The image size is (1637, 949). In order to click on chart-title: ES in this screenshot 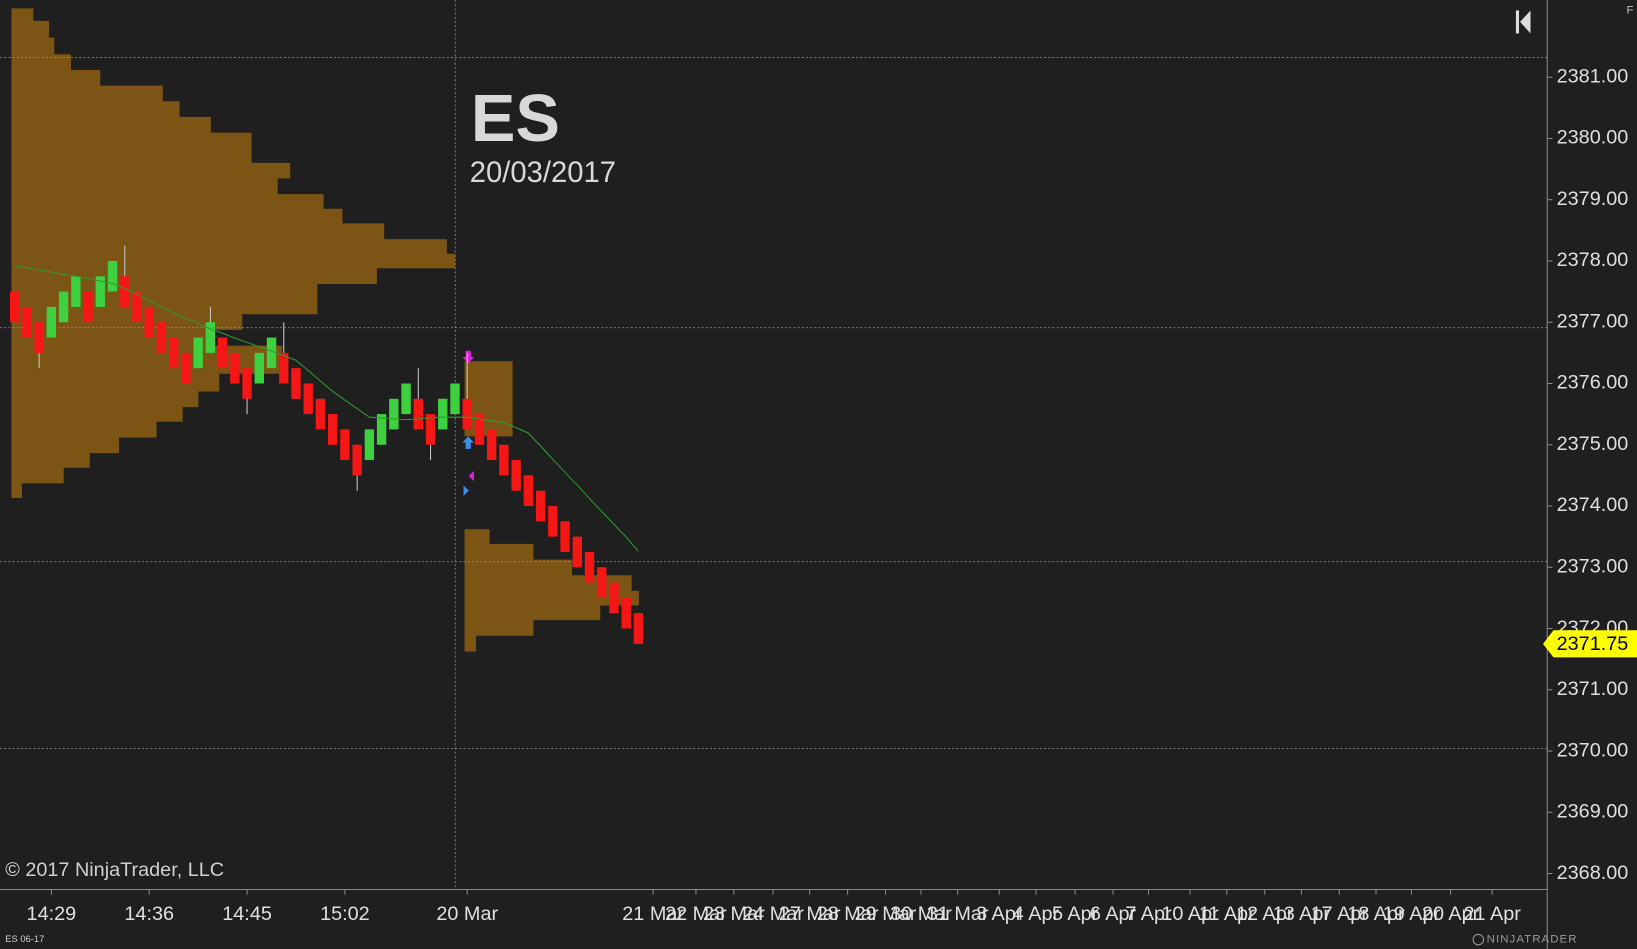, I will do `click(515, 119)`.